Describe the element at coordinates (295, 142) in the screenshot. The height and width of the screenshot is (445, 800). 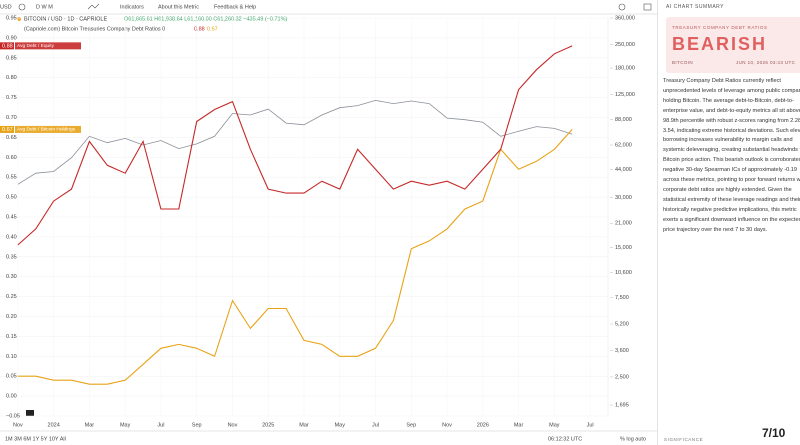
I see `series-line` at that location.